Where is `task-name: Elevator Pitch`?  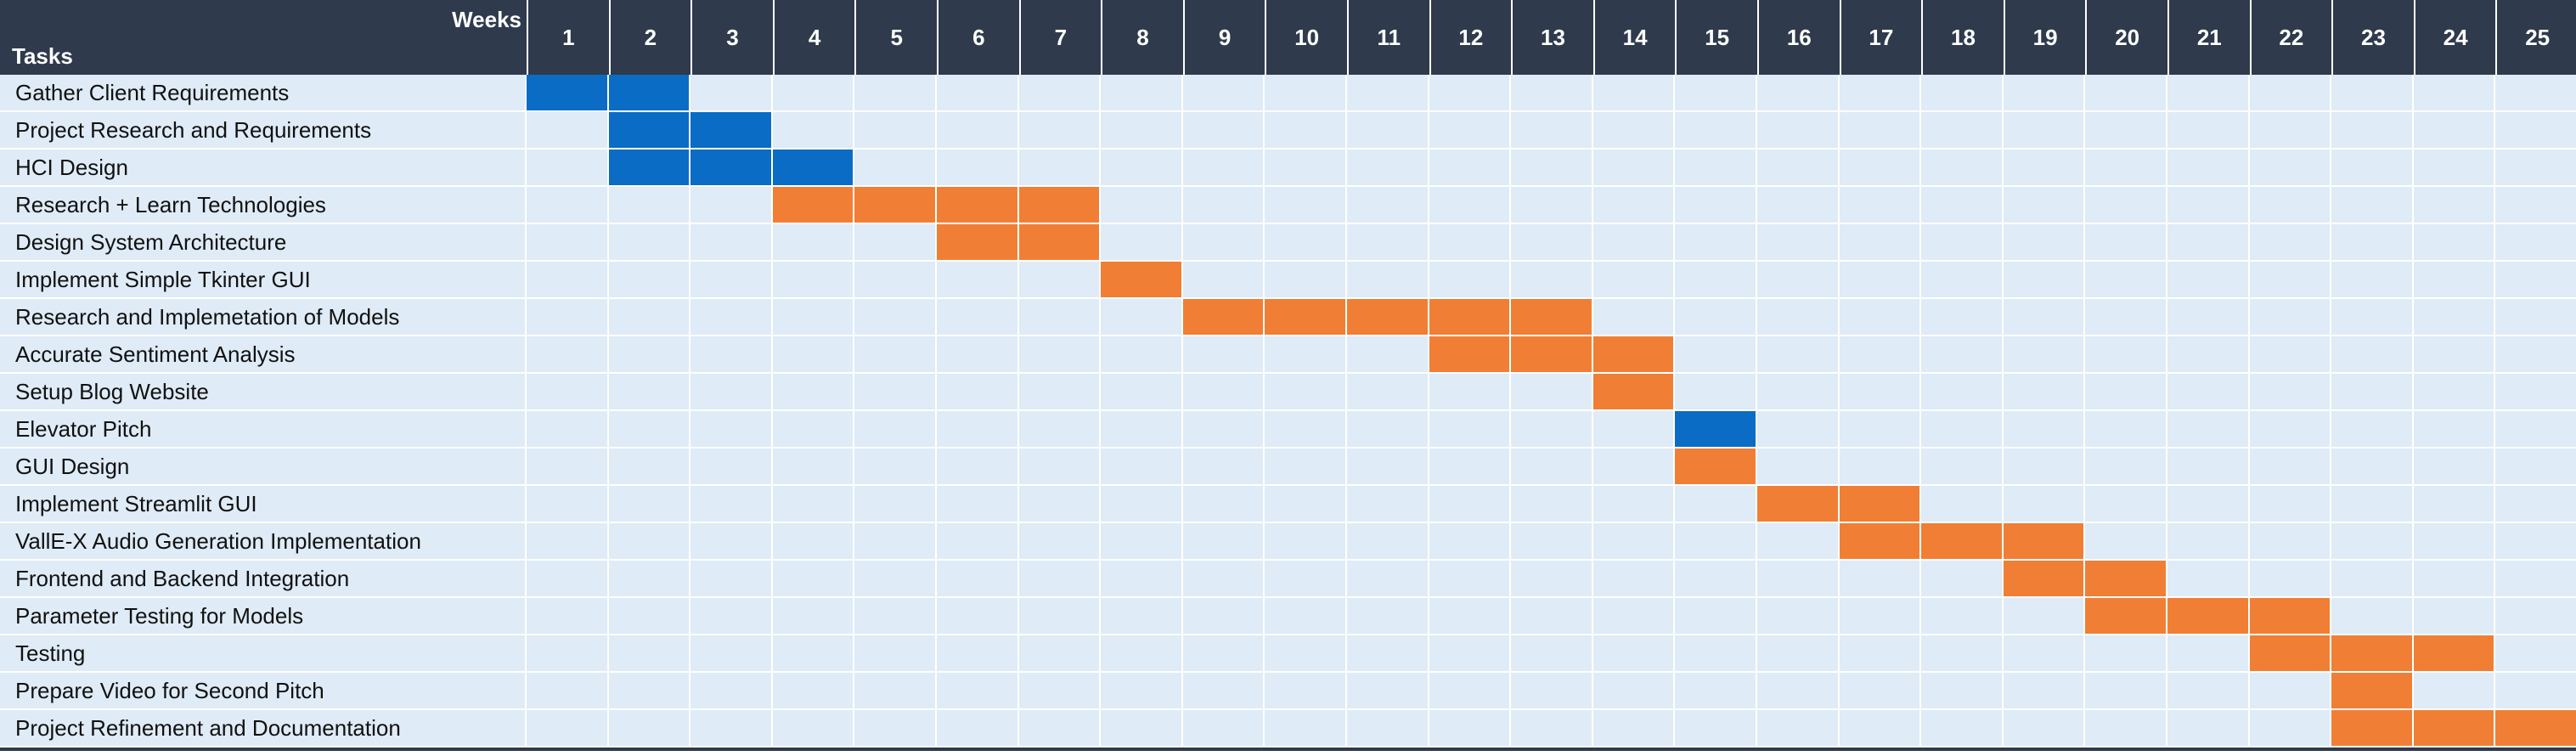 task-name: Elevator Pitch is located at coordinates (83, 428).